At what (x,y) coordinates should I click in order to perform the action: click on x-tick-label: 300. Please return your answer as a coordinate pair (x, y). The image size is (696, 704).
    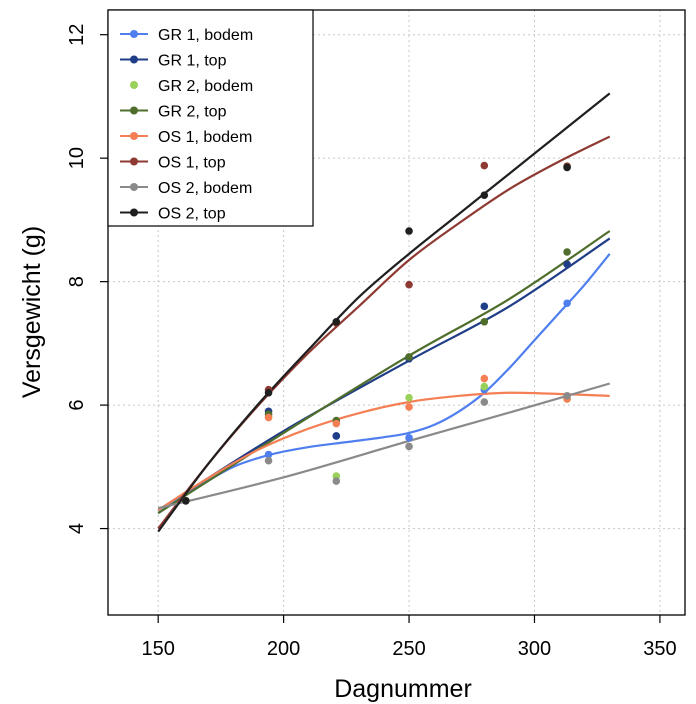
    Looking at the image, I should click on (534, 649).